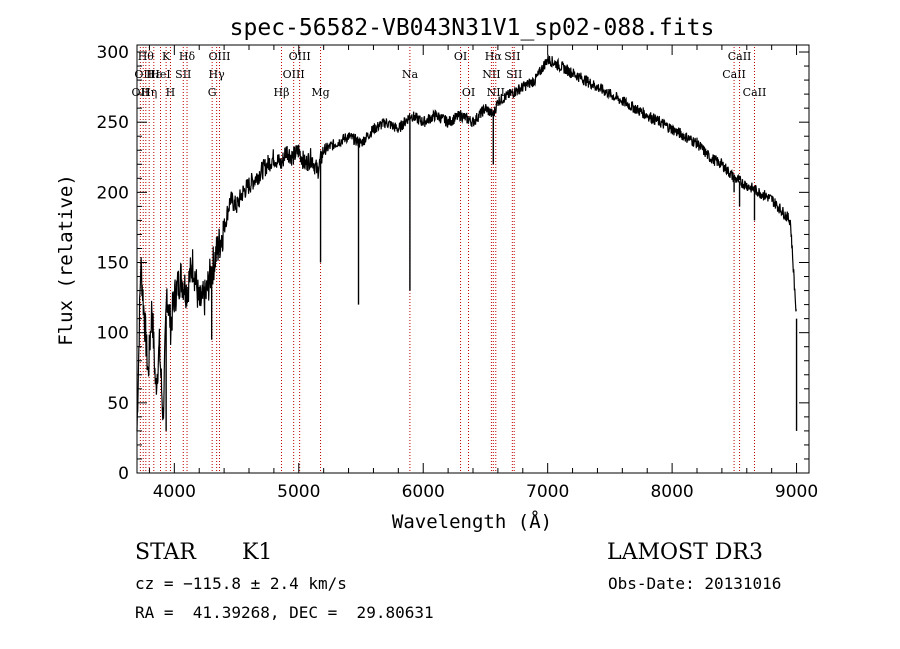 This screenshot has height=649, width=900. Describe the element at coordinates (171, 92) in the screenshot. I see `line-label-7: H` at that location.